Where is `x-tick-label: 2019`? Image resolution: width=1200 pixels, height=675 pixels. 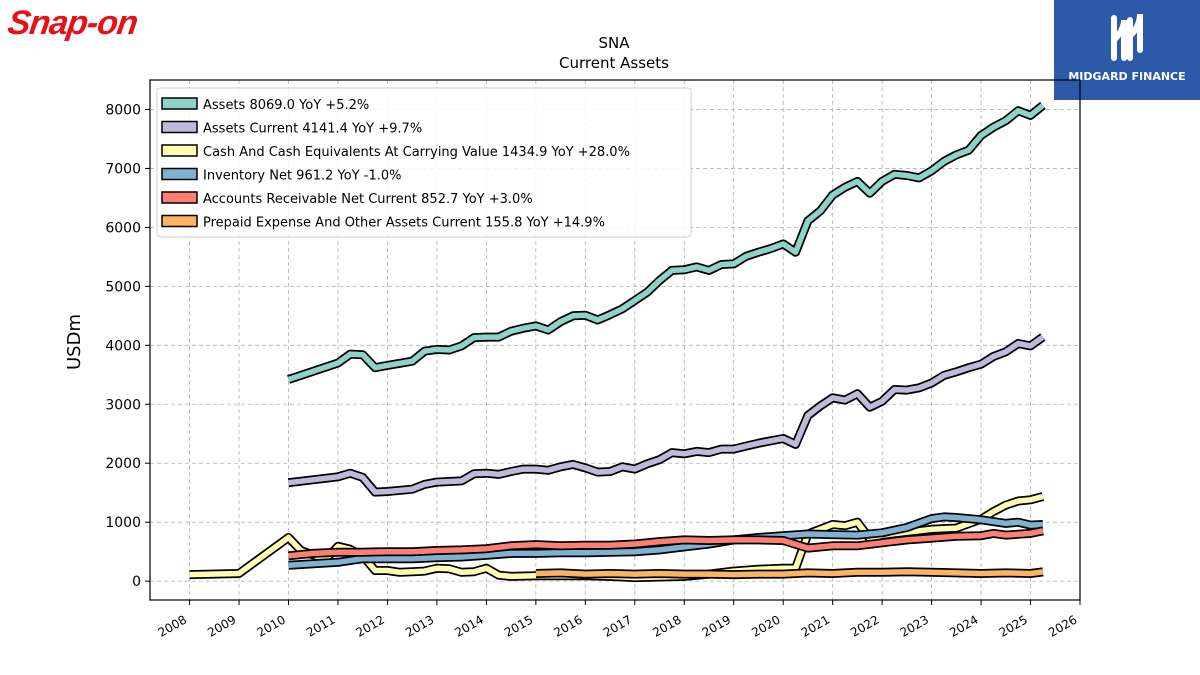 x-tick-label: 2019 is located at coordinates (716, 625).